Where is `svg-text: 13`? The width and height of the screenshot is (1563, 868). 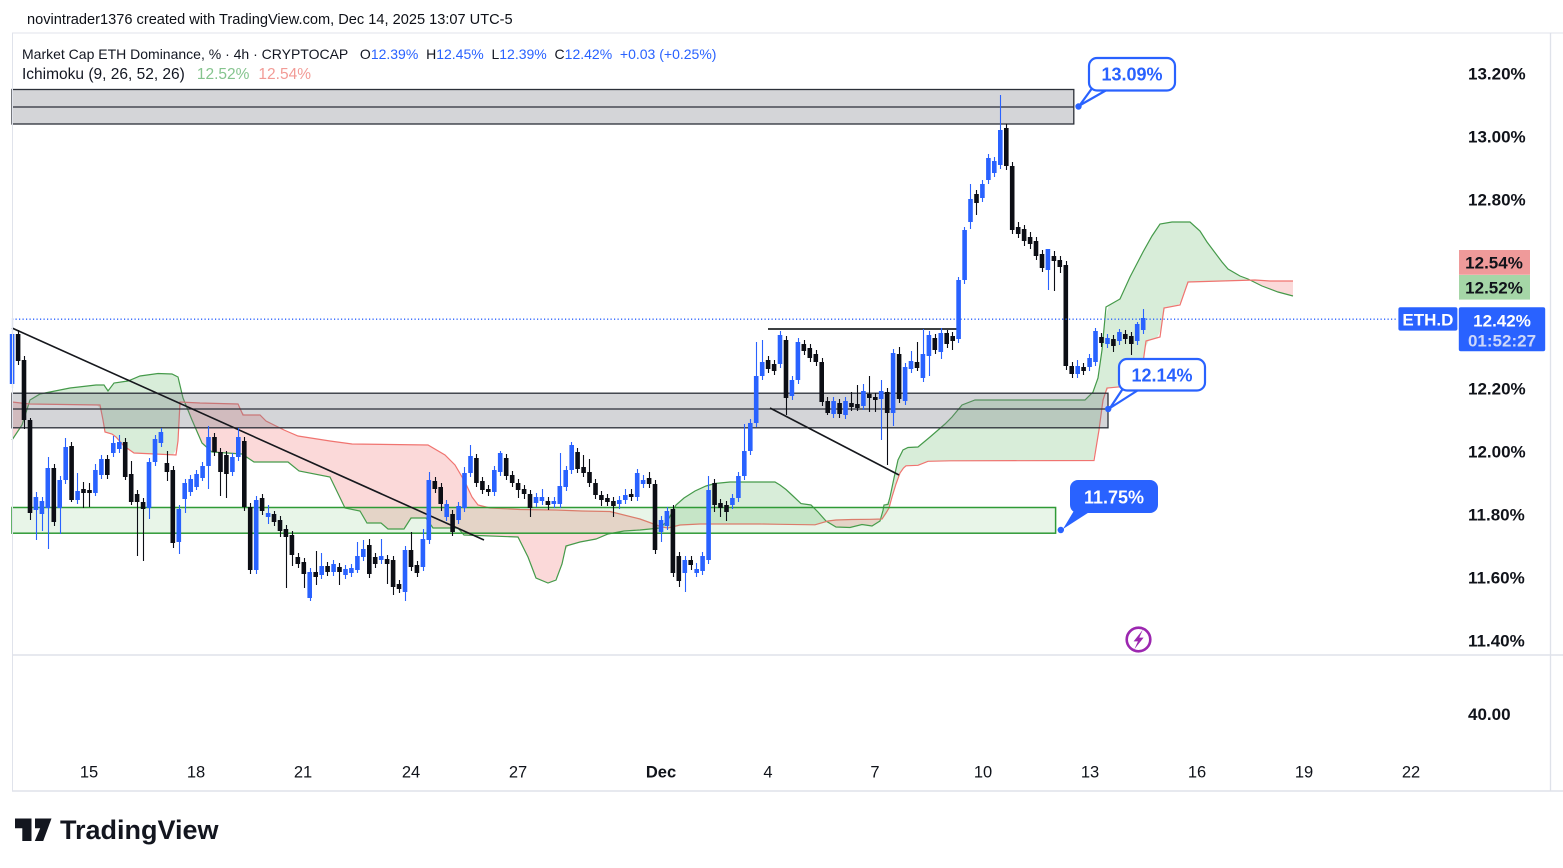
svg-text: 13 is located at coordinates (1090, 773).